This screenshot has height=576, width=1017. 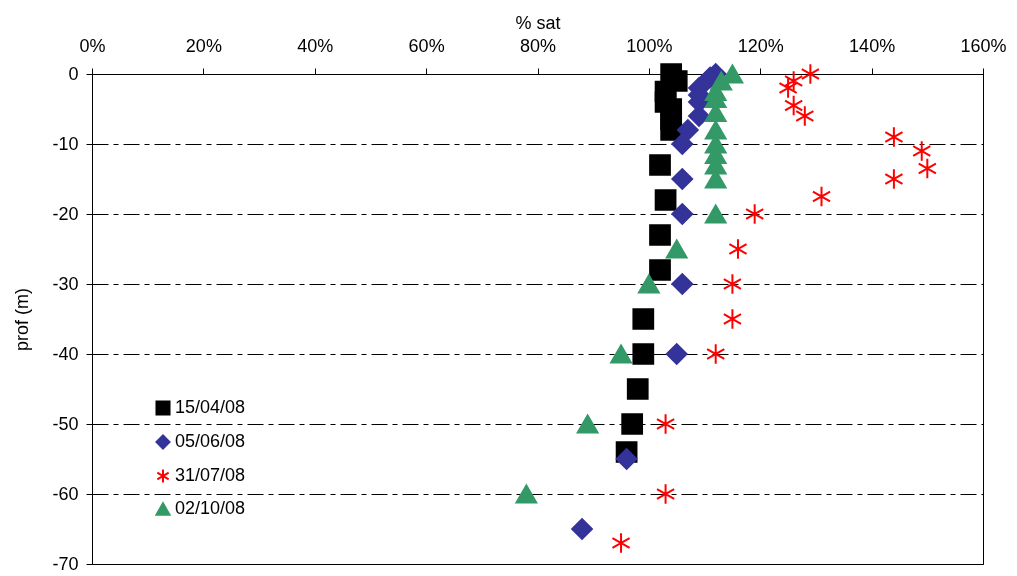 What do you see at coordinates (203, 45) in the screenshot?
I see `x-tick-label: 20%` at bounding box center [203, 45].